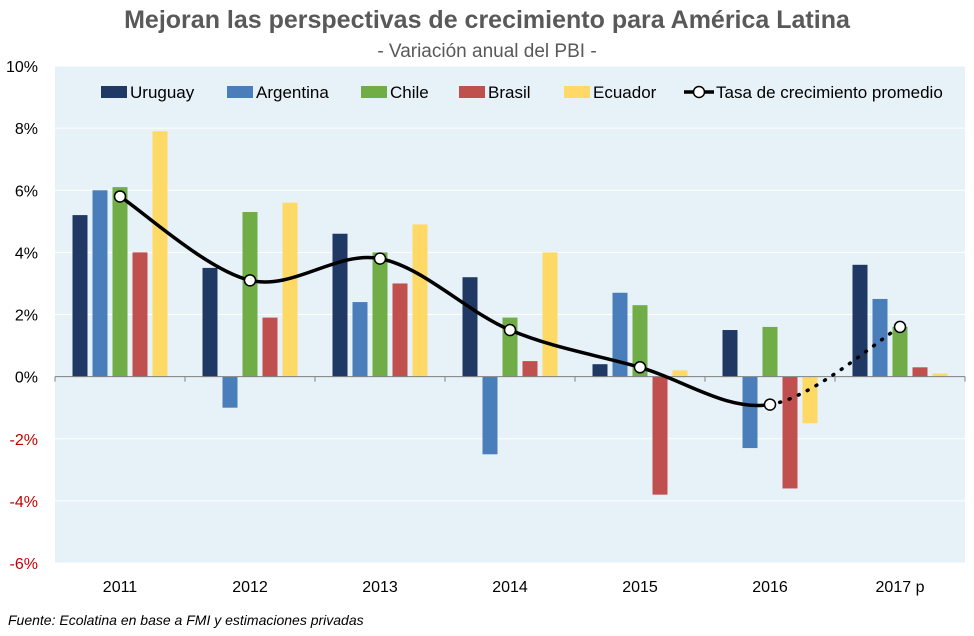  Describe the element at coordinates (162, 92) in the screenshot. I see `legend-label-uruguay: Uruguay` at that location.